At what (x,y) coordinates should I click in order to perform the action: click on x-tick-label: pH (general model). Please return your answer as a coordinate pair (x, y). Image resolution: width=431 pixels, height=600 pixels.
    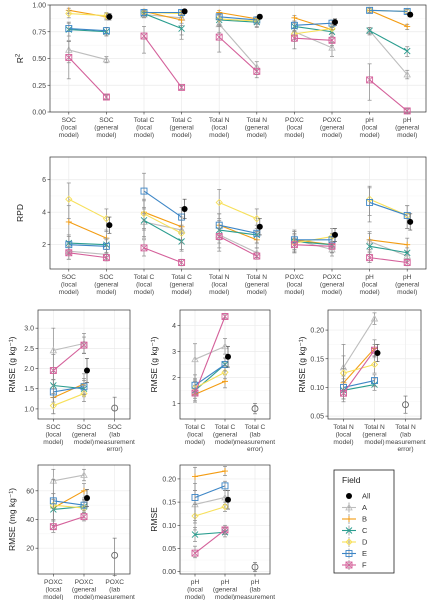
    Looking at the image, I should click on (407, 285).